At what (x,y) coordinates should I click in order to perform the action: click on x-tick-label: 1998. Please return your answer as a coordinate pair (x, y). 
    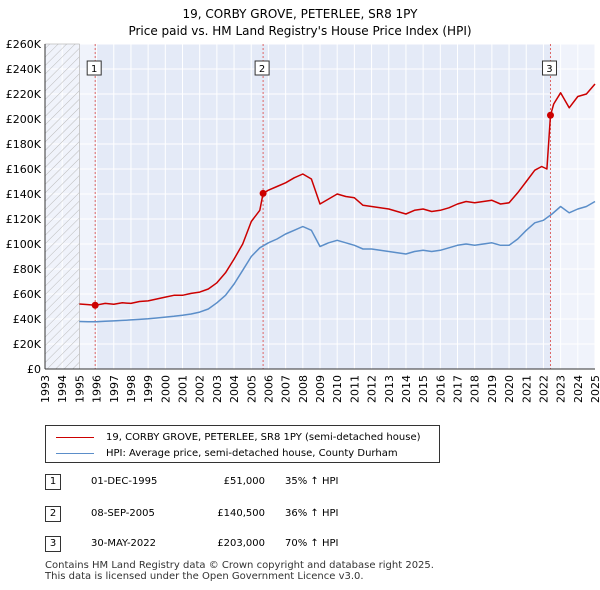
    Looking at the image, I should click on (131, 389).